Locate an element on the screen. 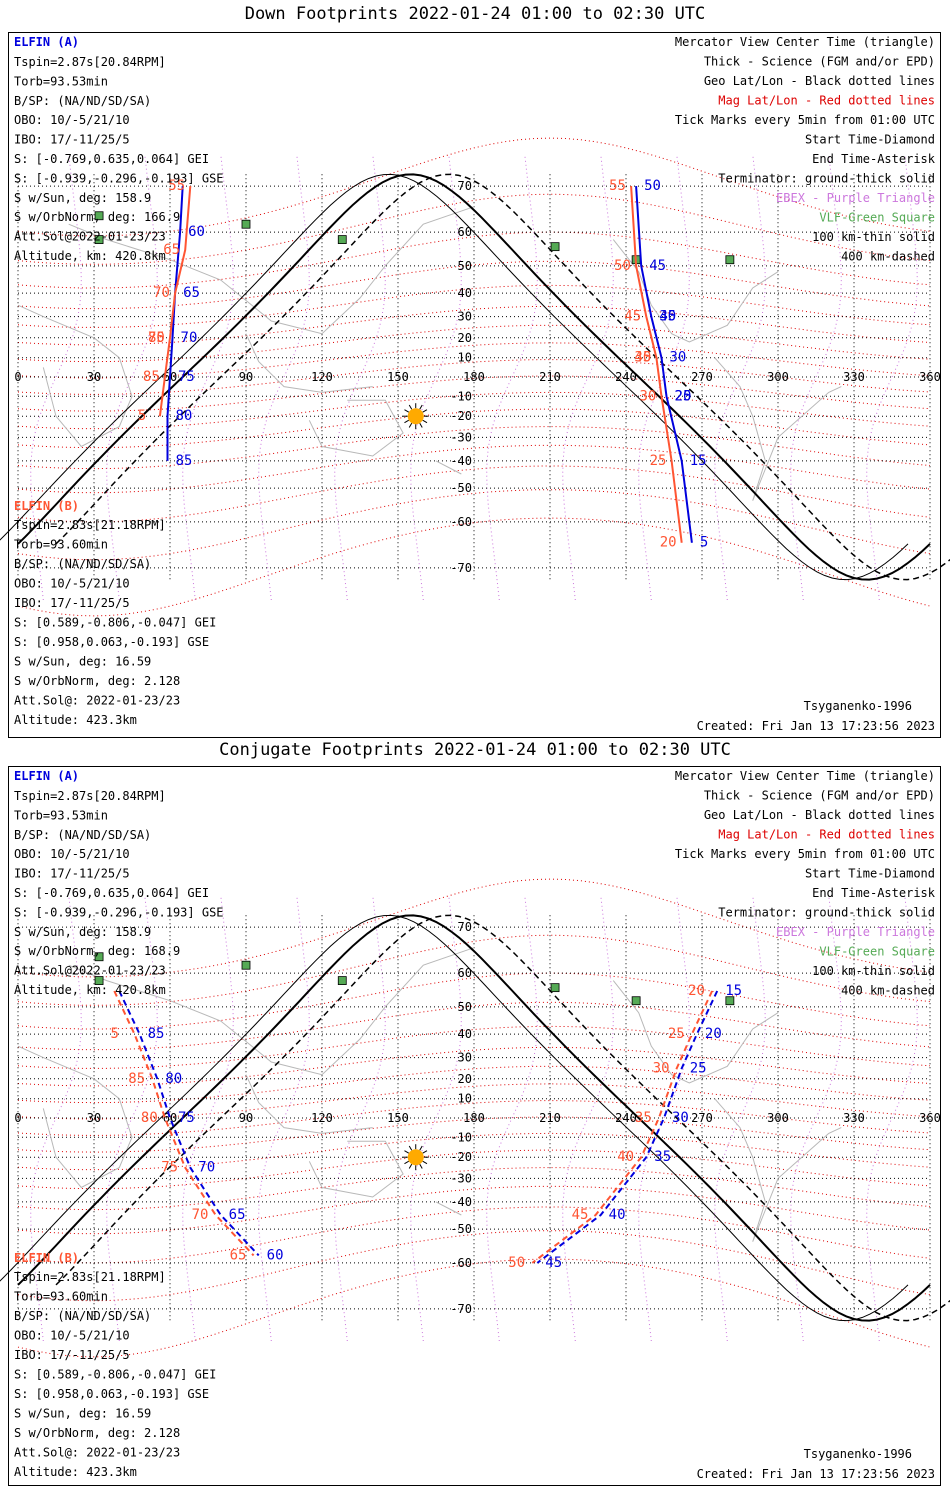 The image size is (950, 1500). lon-tick-label: 330 is located at coordinates (854, 1118).